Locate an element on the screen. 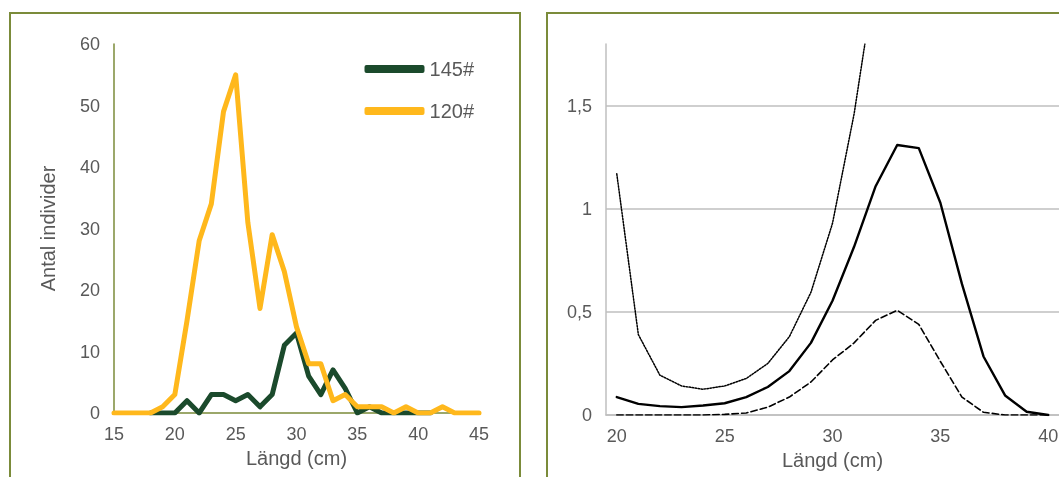 The width and height of the screenshot is (1059, 477). y-tick-label: 10 is located at coordinates (89, 351).